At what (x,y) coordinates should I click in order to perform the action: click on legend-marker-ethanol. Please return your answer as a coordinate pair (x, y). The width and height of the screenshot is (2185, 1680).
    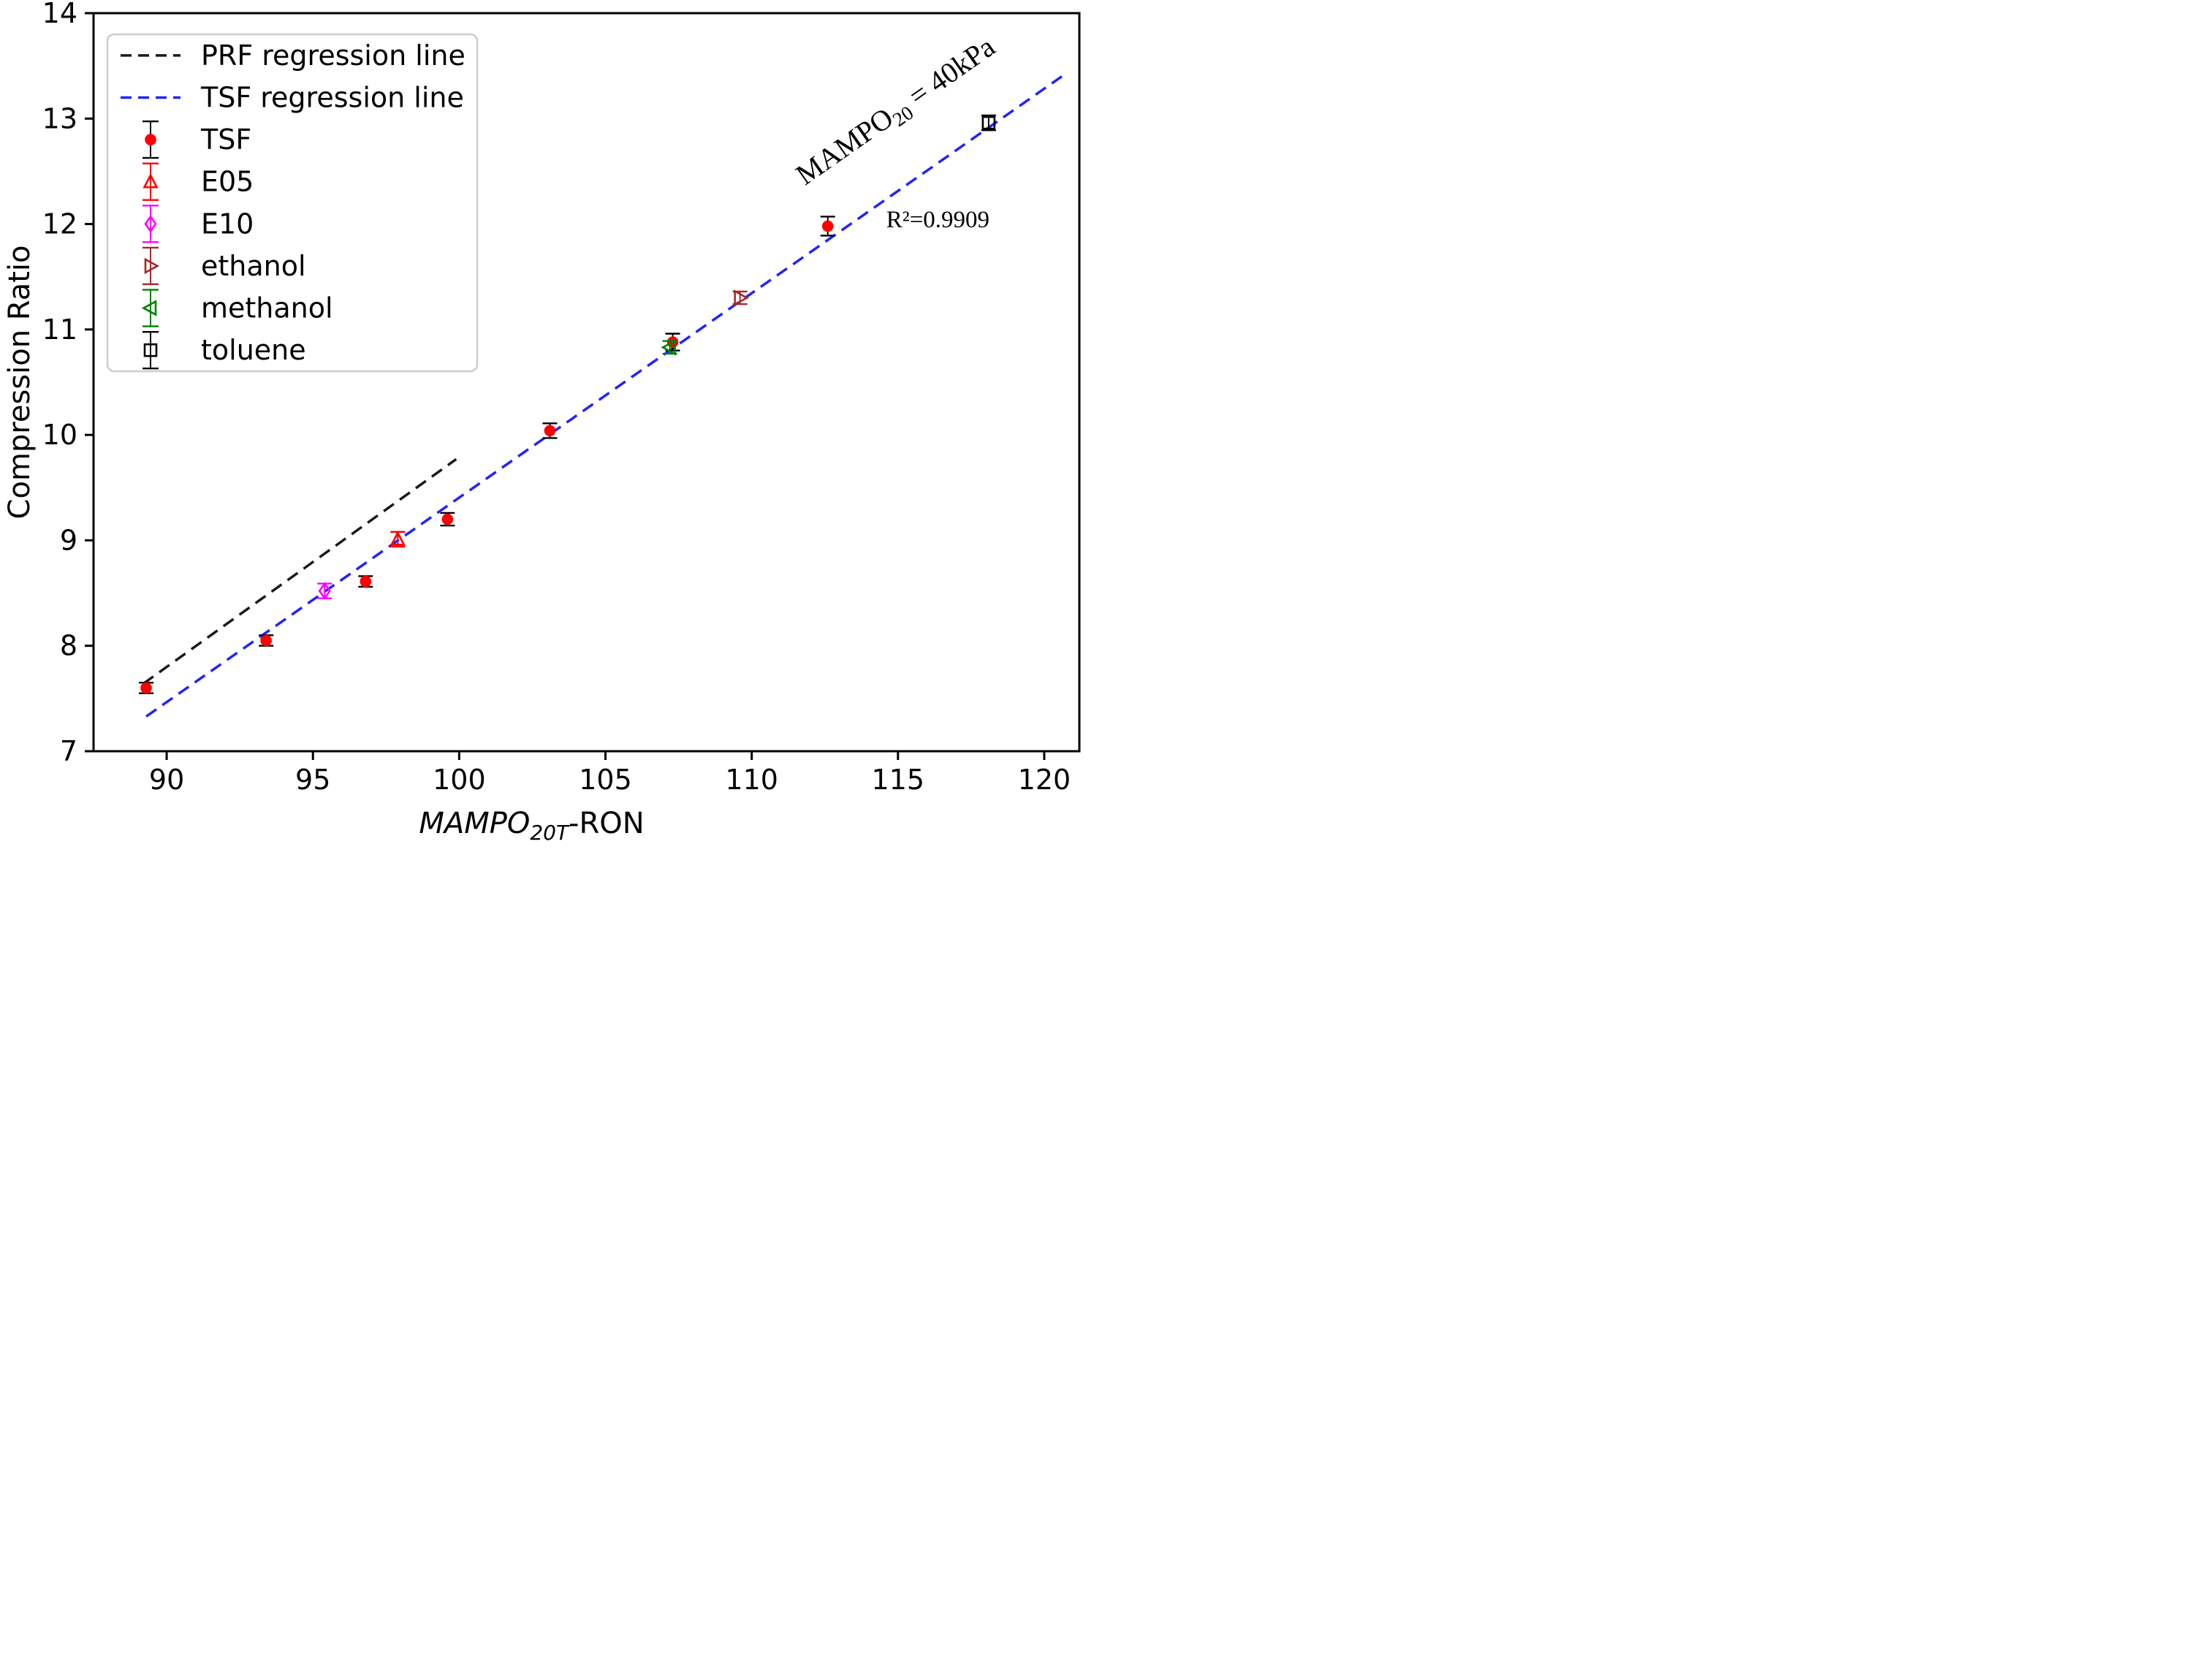
    Looking at the image, I should click on (152, 266).